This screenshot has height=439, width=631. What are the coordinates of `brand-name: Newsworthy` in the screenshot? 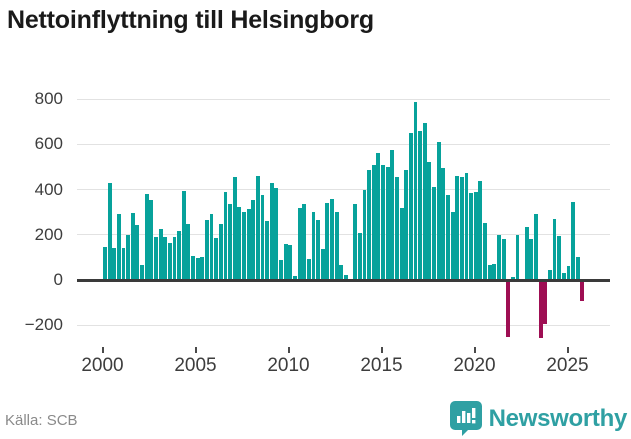 It's located at (558, 418).